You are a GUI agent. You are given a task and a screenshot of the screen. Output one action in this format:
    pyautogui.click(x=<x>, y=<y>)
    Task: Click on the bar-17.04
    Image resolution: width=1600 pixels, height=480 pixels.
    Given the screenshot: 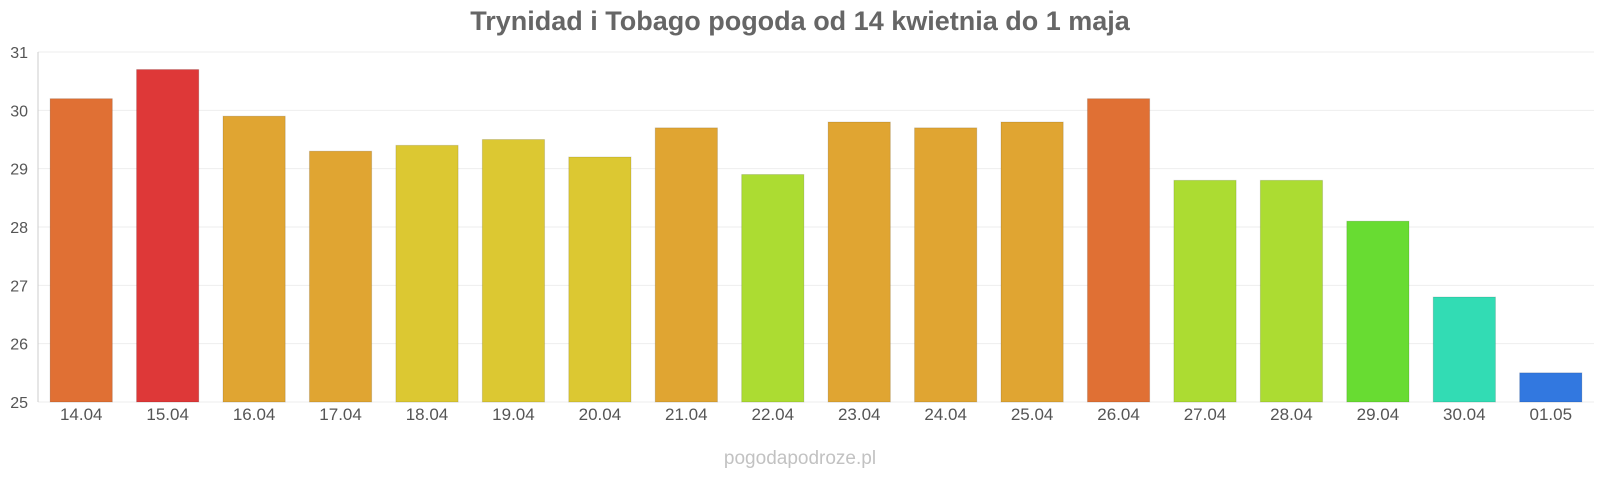 What is the action you would take?
    pyautogui.click(x=340, y=276)
    